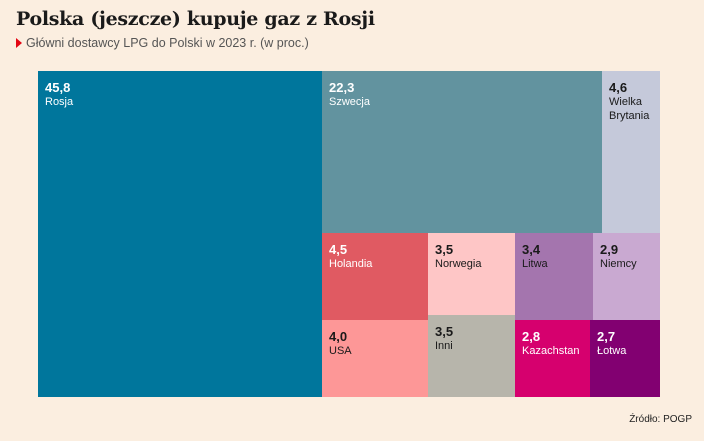 The width and height of the screenshot is (704, 441). Describe the element at coordinates (606, 336) in the screenshot. I see `treemap-value-label: 2,7` at that location.